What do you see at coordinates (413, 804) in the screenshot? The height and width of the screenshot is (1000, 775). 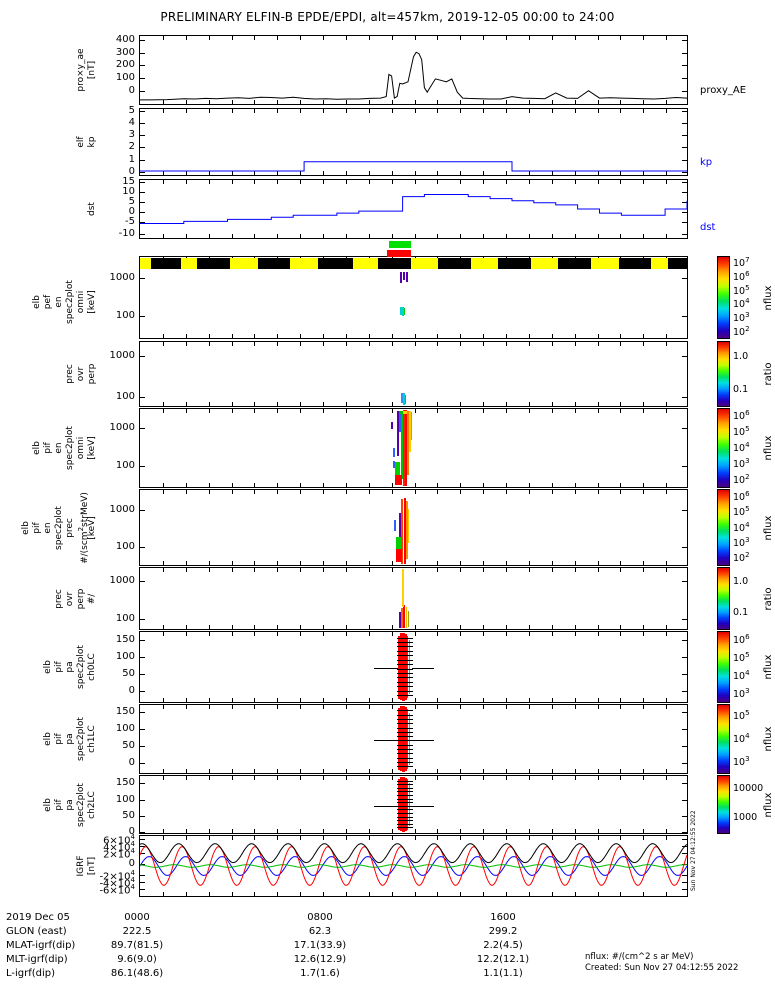 I see `panel-frame-spec7` at bounding box center [413, 804].